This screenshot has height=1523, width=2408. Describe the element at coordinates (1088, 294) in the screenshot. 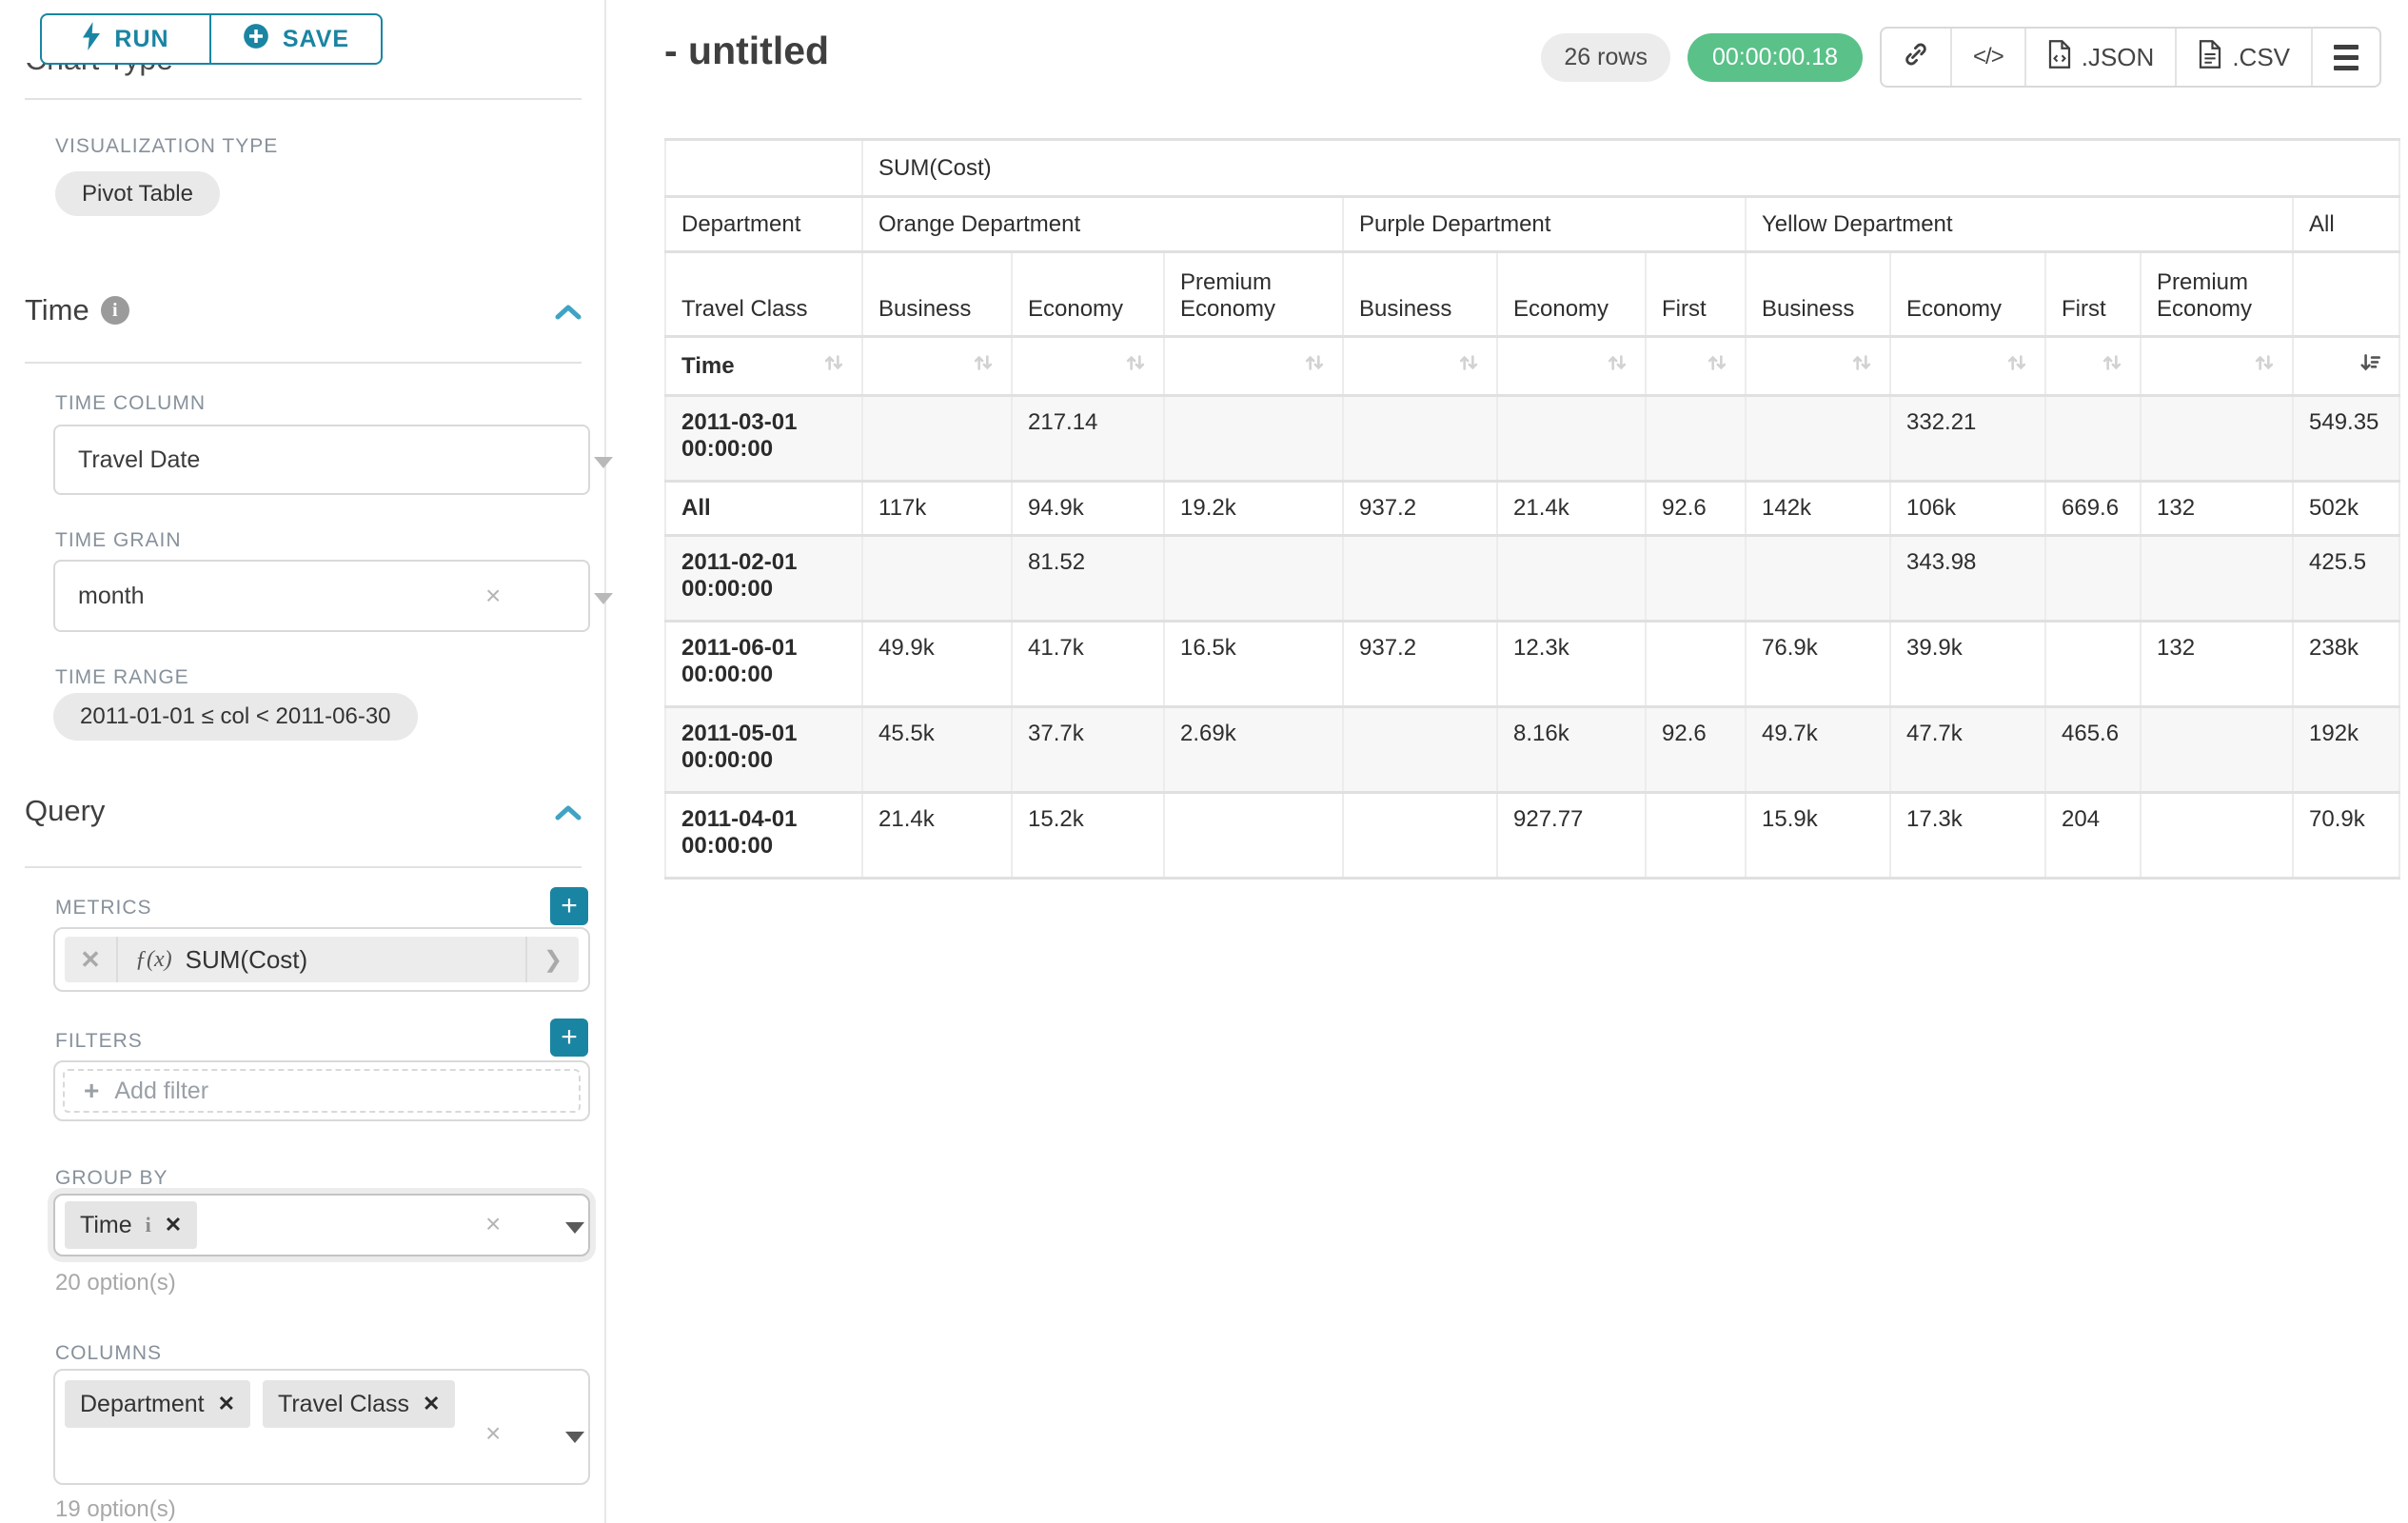

I see `pivot-col-header: Economy` at that location.